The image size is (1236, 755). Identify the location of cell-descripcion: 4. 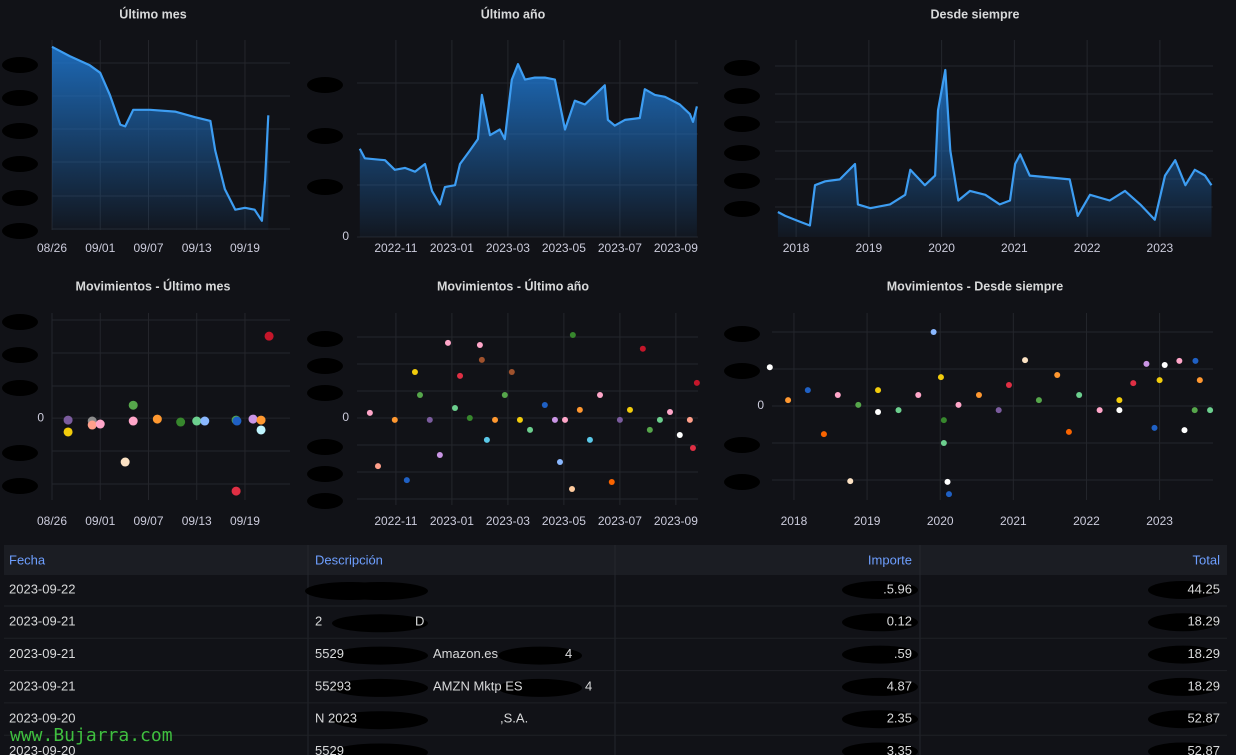
(588, 685).